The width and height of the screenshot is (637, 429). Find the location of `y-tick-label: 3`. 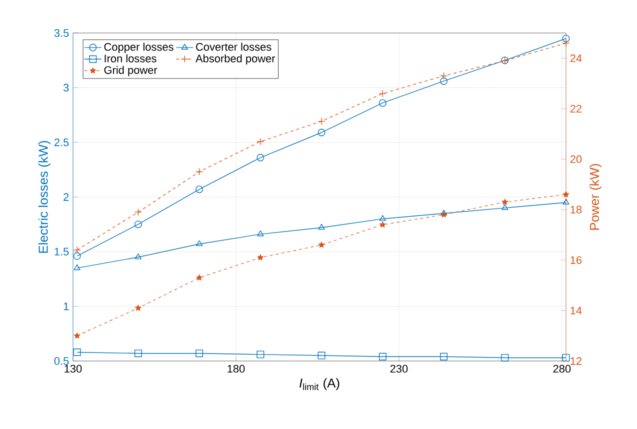

y-tick-label: 3 is located at coordinates (66, 88).